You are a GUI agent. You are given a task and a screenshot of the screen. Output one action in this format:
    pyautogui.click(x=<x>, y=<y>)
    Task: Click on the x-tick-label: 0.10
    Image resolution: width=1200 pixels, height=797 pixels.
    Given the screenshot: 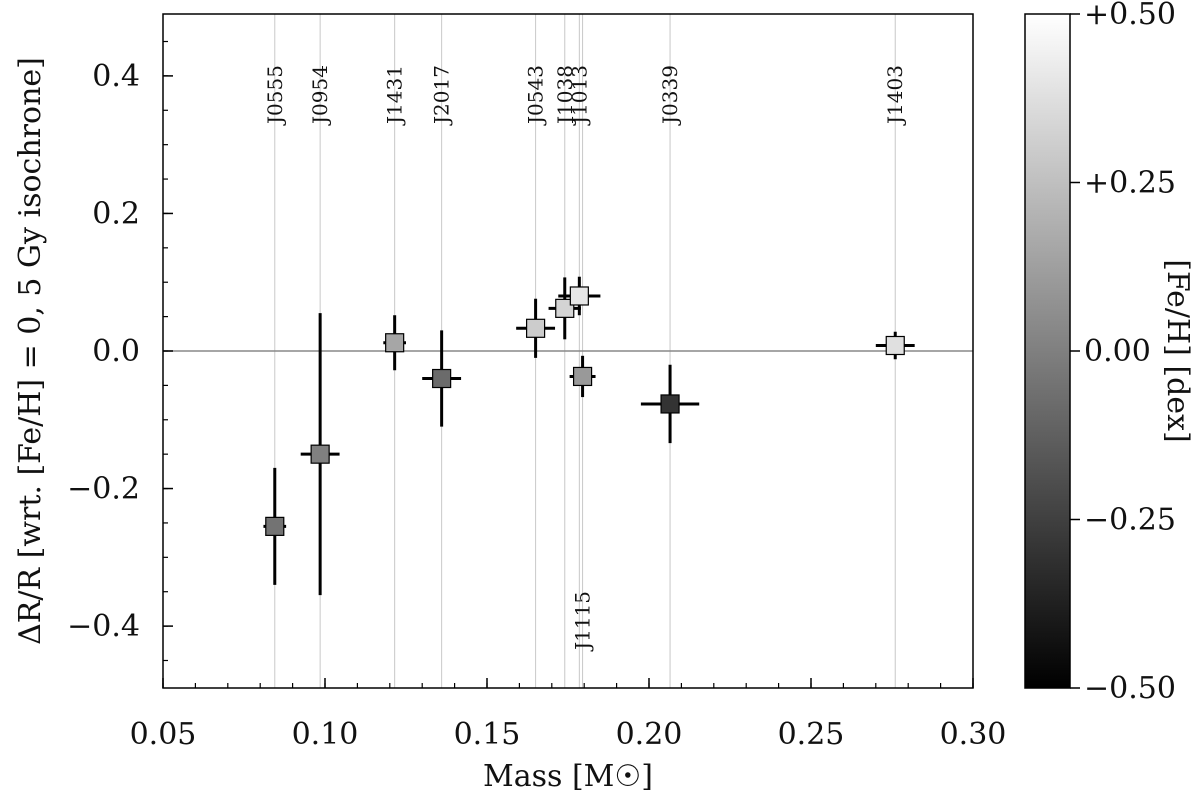 What is the action you would take?
    pyautogui.click(x=325, y=734)
    